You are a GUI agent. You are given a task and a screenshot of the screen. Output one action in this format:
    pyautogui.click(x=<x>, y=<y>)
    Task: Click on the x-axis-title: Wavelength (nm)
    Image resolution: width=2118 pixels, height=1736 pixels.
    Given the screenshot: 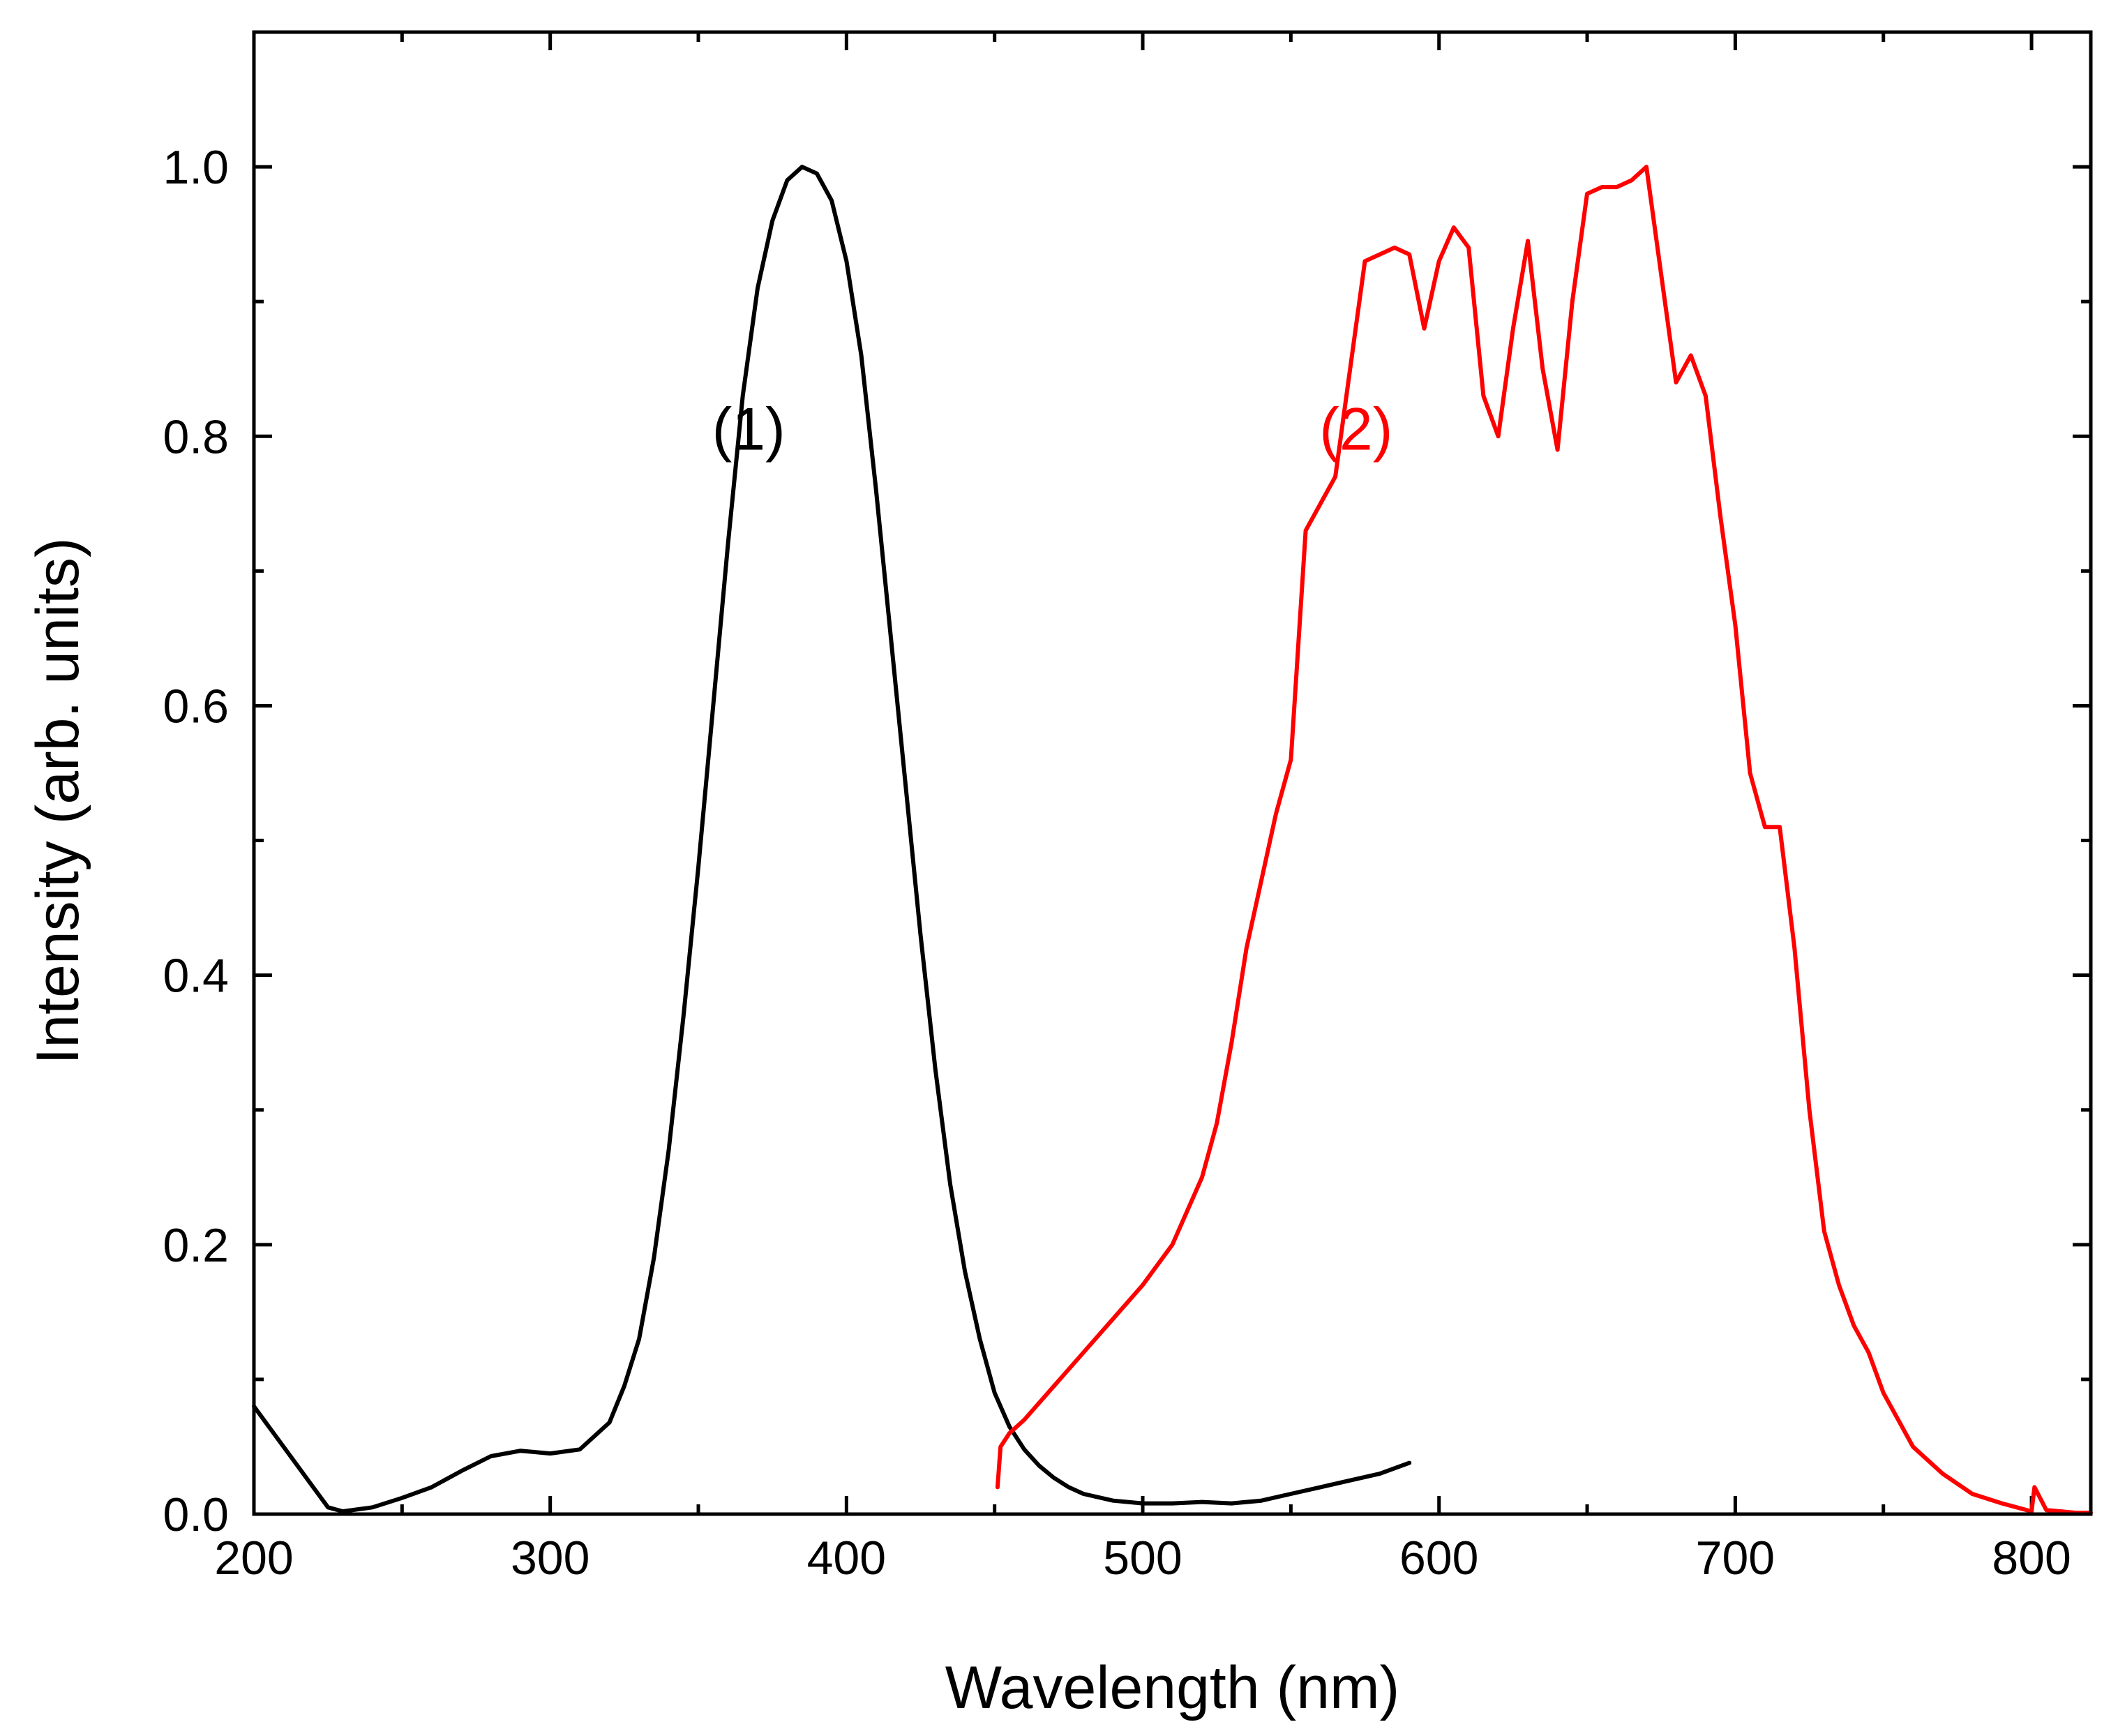 What is the action you would take?
    pyautogui.click(x=1172, y=1687)
    